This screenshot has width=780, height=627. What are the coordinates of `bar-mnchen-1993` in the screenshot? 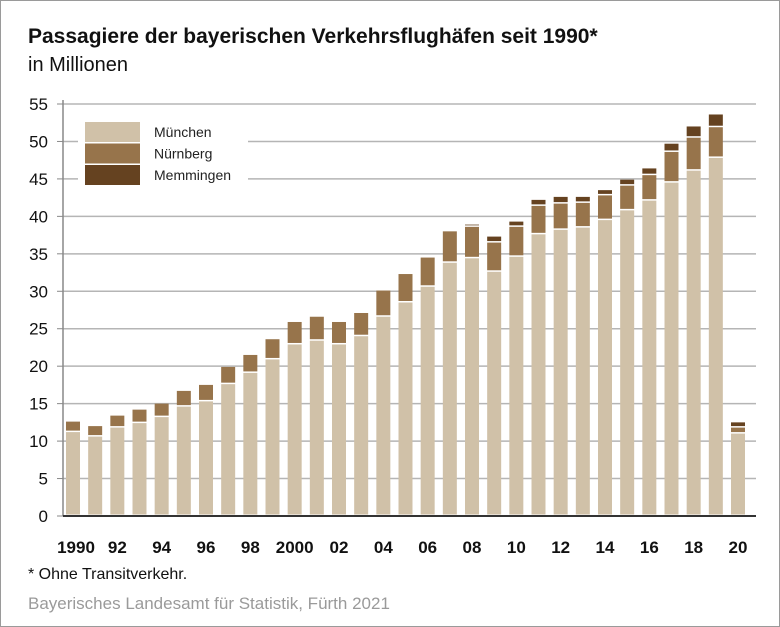 It's located at (139, 469).